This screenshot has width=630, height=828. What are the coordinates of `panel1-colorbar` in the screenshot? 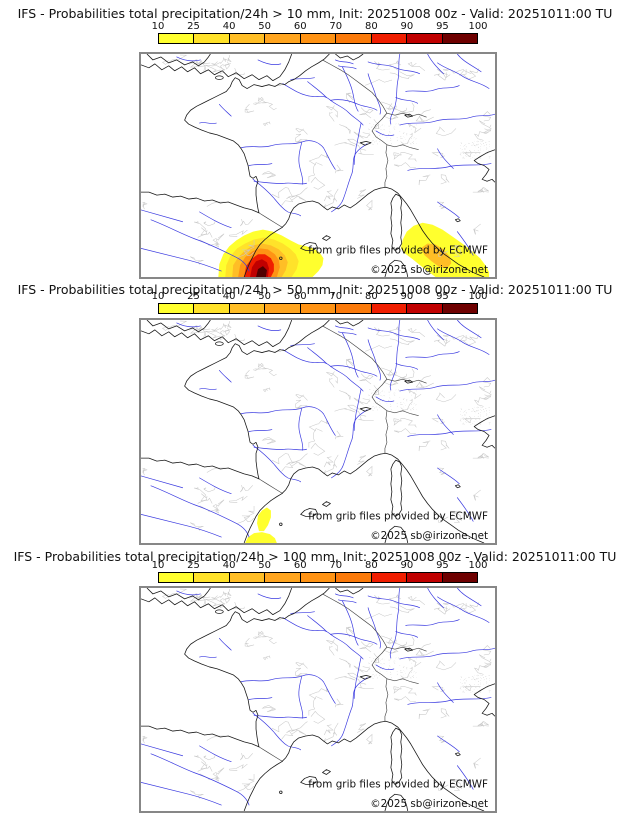 It's located at (318, 38).